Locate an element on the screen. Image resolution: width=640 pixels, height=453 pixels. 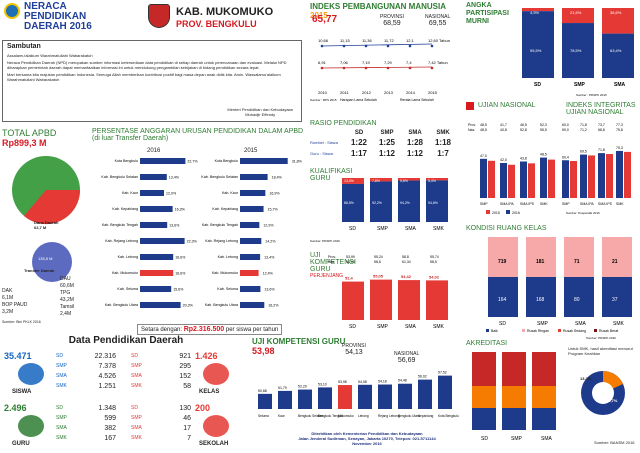
ipm-title: INDEKS PEMBANGUNAN MANUSIA is located at coordinates (378, 6).